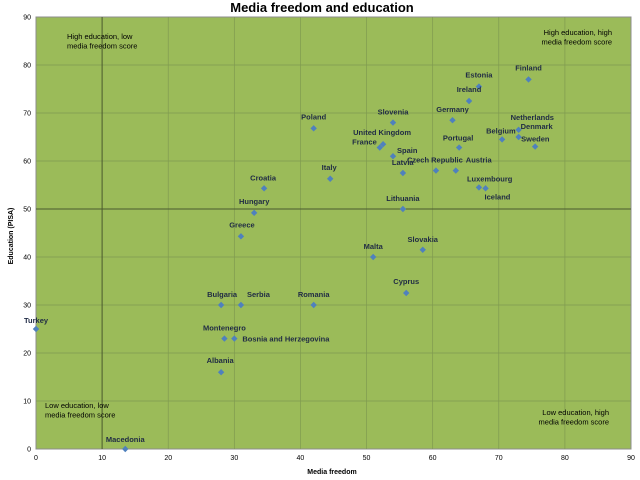  What do you see at coordinates (301, 458) in the screenshot?
I see `x-tick-label: 40` at bounding box center [301, 458].